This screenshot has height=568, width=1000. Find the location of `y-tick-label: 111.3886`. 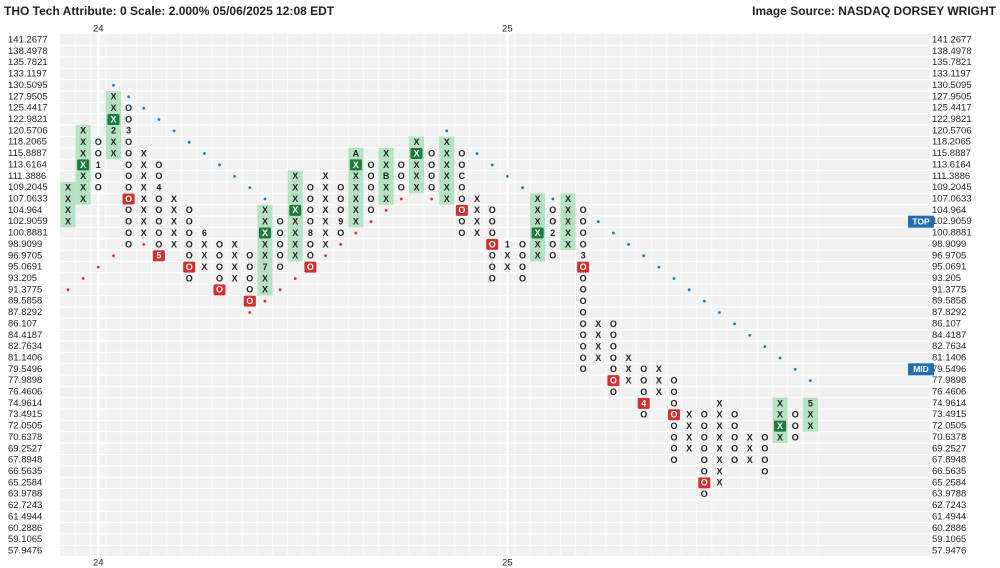

y-tick-label: 111.3886 is located at coordinates (951, 176).